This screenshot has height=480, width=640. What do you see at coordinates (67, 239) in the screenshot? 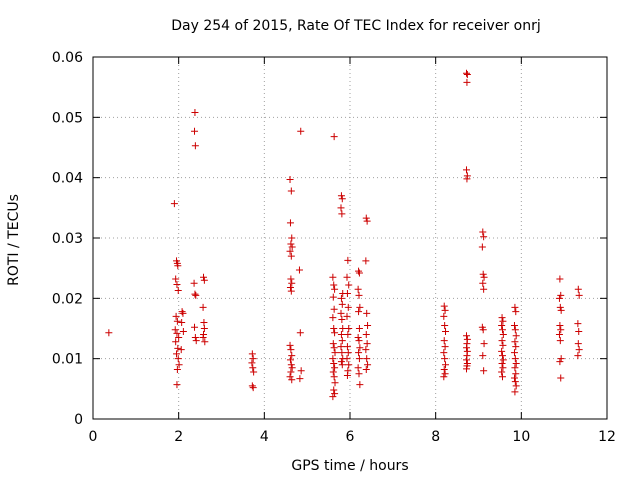
I see `y-tick-label: 0.03` at bounding box center [67, 239].